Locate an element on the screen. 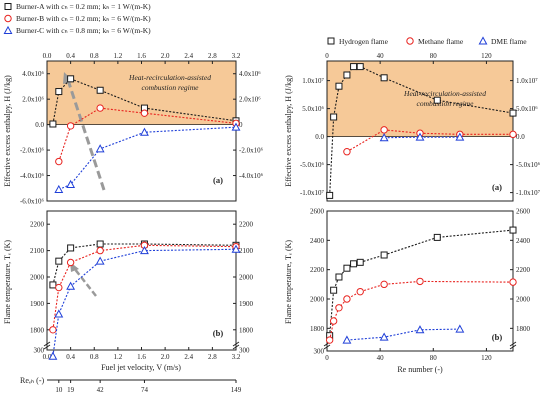 The image size is (550, 402). ytick-right-label-left-bottom-2: 2000 is located at coordinates (246, 278).